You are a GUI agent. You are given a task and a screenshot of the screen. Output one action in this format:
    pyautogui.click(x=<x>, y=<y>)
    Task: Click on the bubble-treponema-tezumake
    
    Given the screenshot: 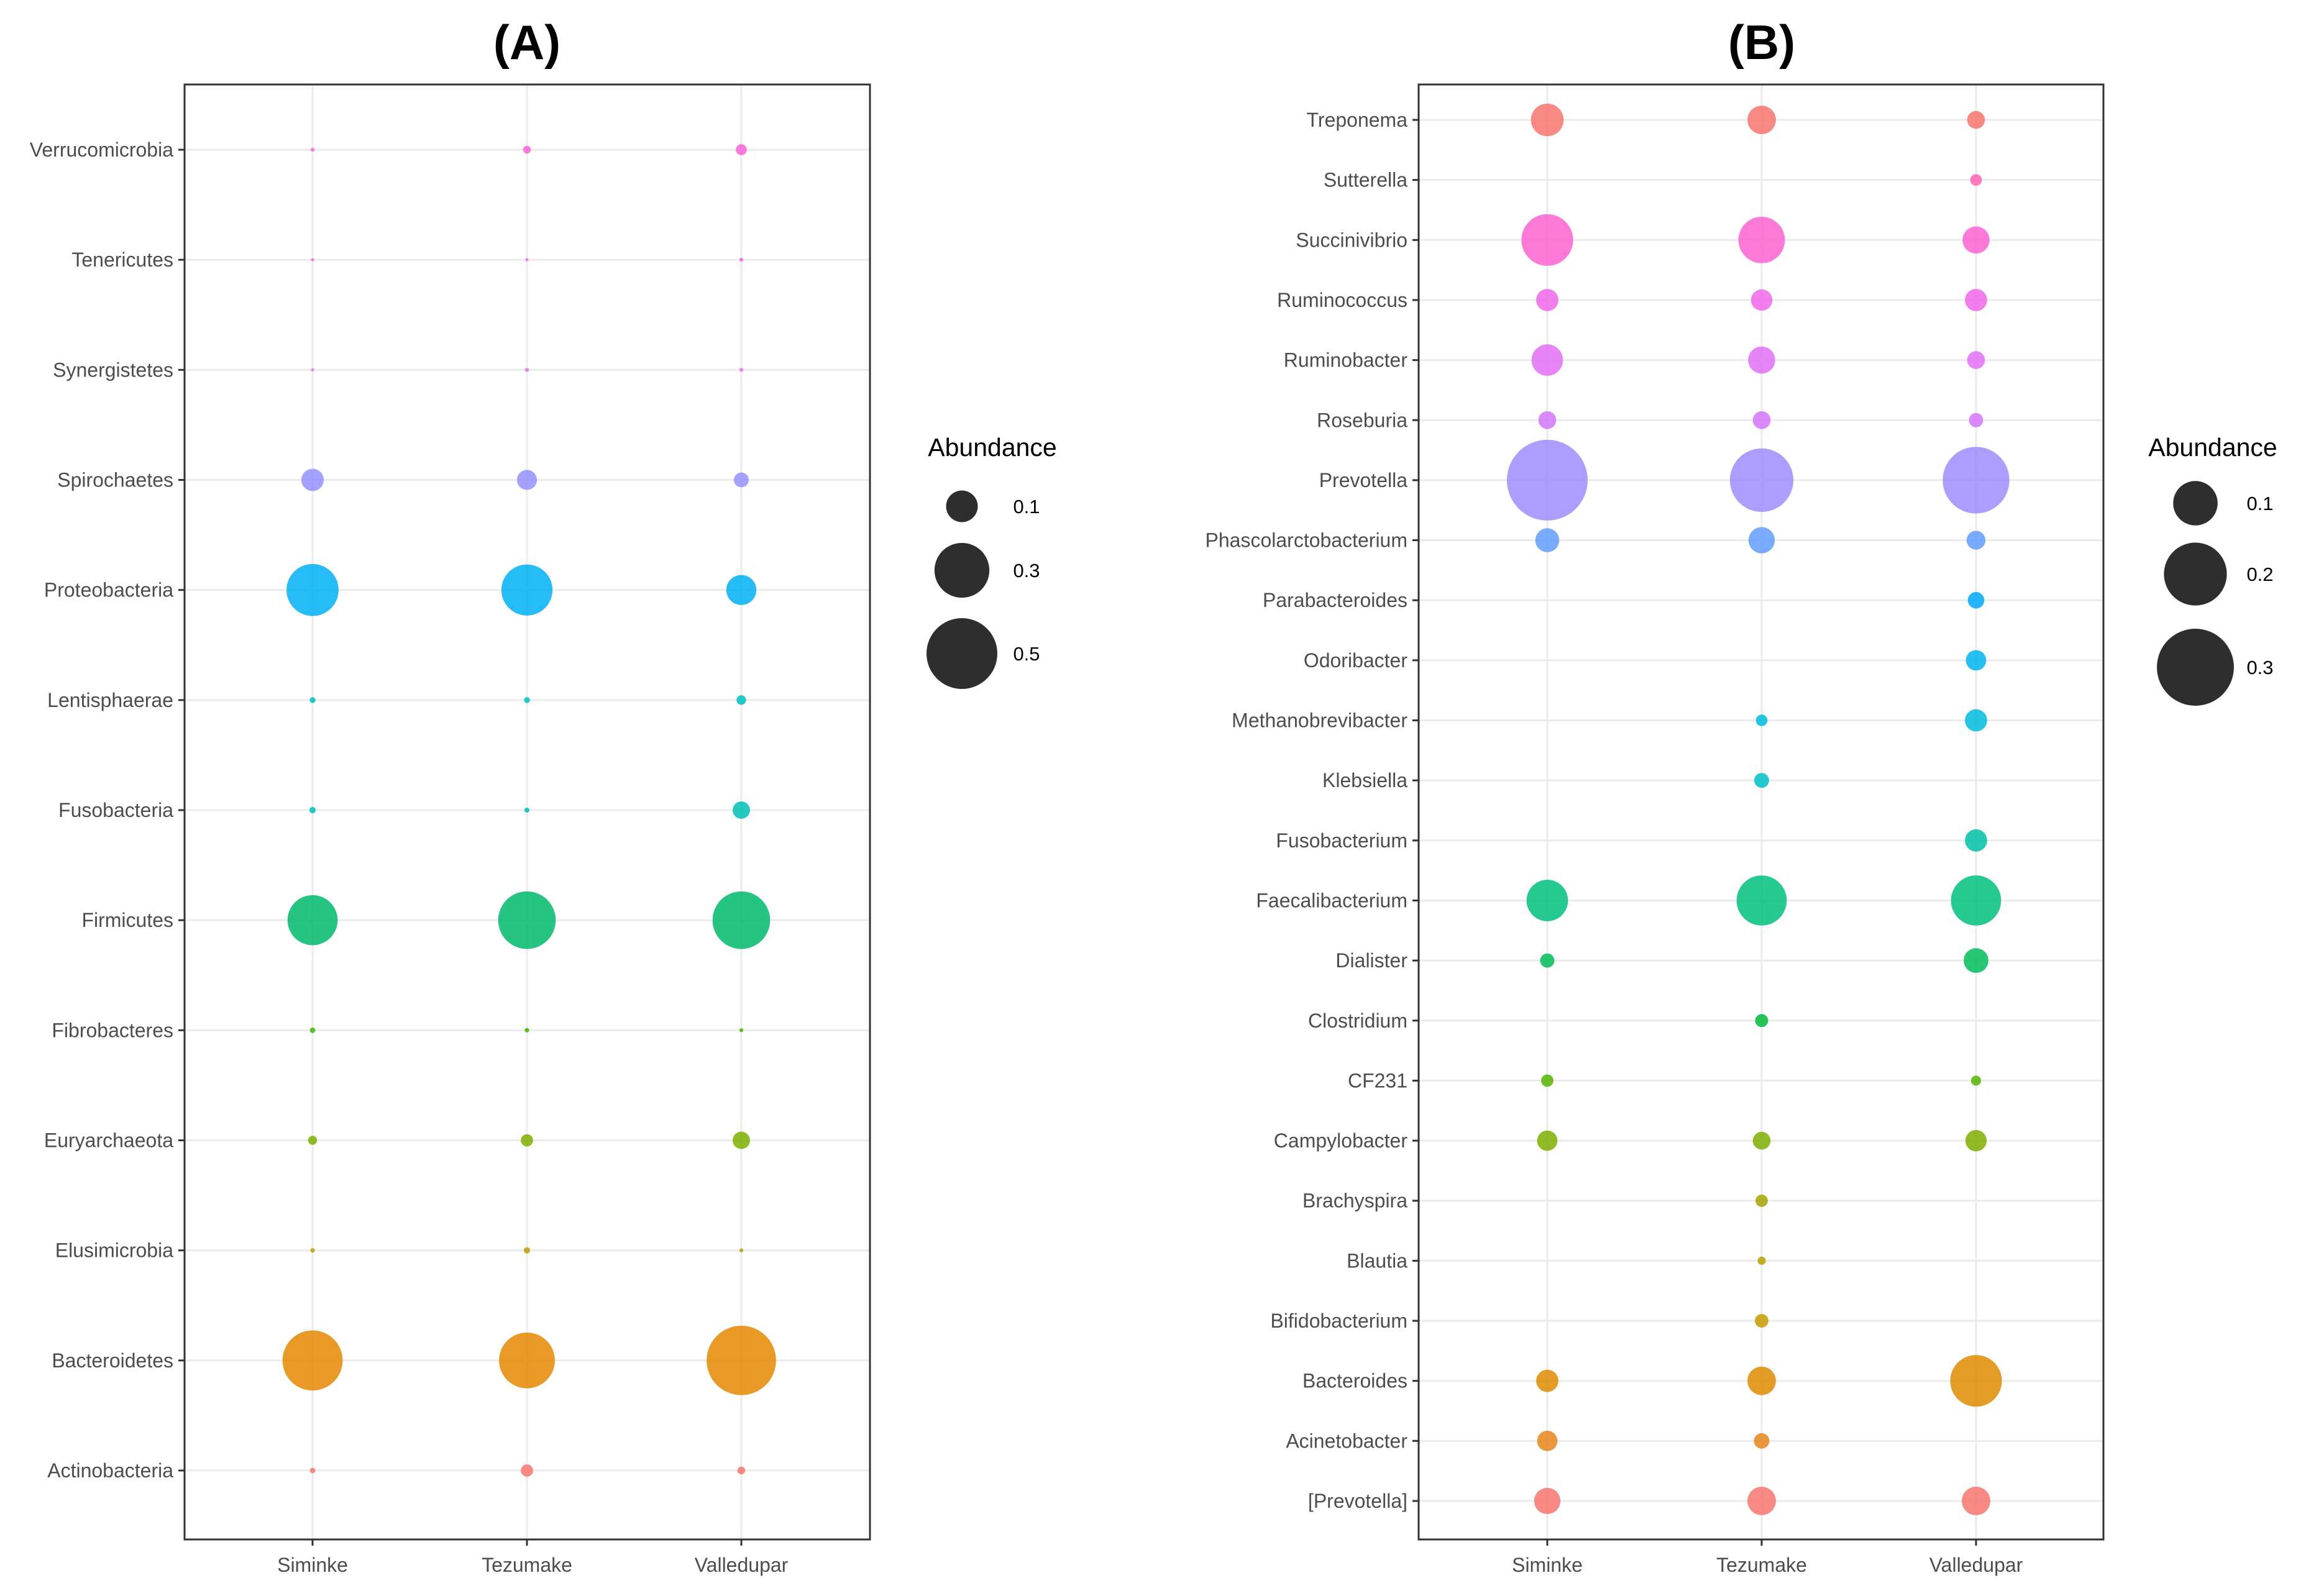 What is the action you would take?
    pyautogui.click(x=1761, y=120)
    